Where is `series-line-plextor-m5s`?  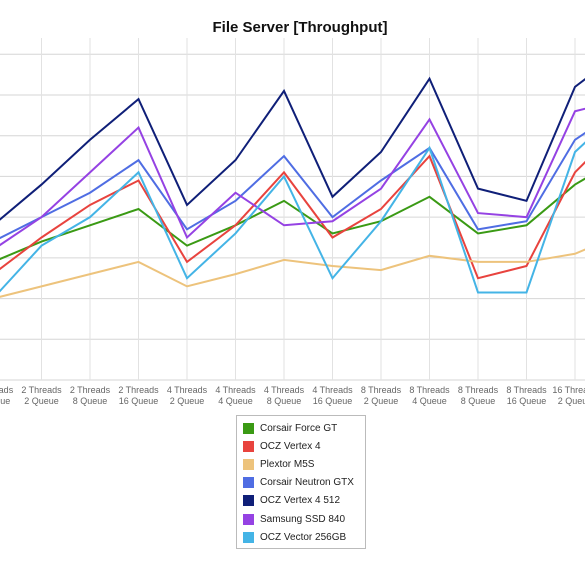 series-line-plextor-m5s is located at coordinates (292, 273).